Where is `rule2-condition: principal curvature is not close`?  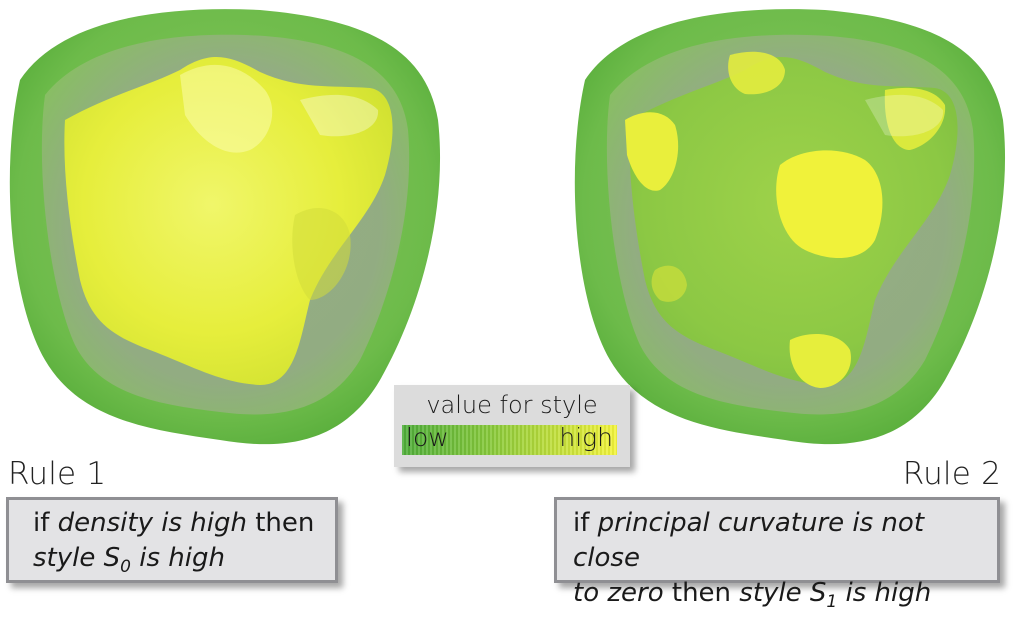
rule2-condition: principal curvature is not close is located at coordinates (749, 540).